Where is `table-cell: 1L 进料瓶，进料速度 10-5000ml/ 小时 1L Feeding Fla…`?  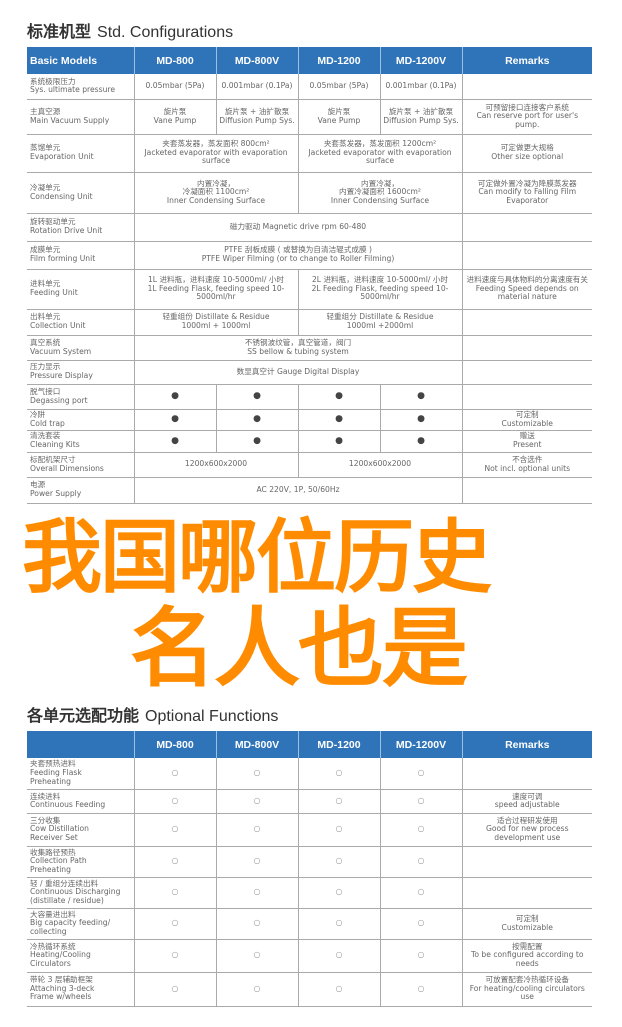 table-cell: 1L 进料瓶，进料速度 10-5000ml/ 小时 1L Feeding Fla… is located at coordinates (216, 289).